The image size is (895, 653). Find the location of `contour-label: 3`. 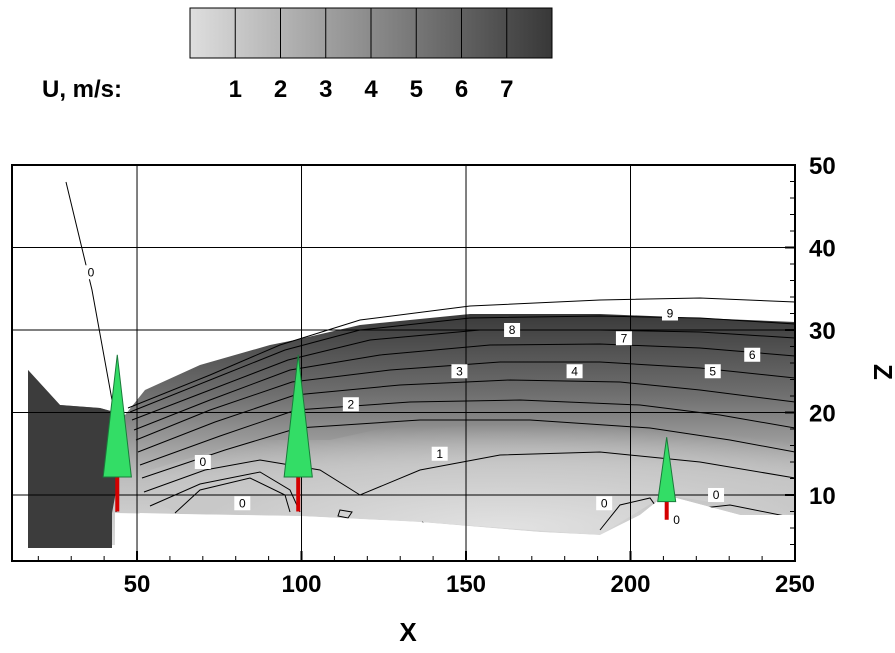

contour-label: 3 is located at coordinates (459, 371).